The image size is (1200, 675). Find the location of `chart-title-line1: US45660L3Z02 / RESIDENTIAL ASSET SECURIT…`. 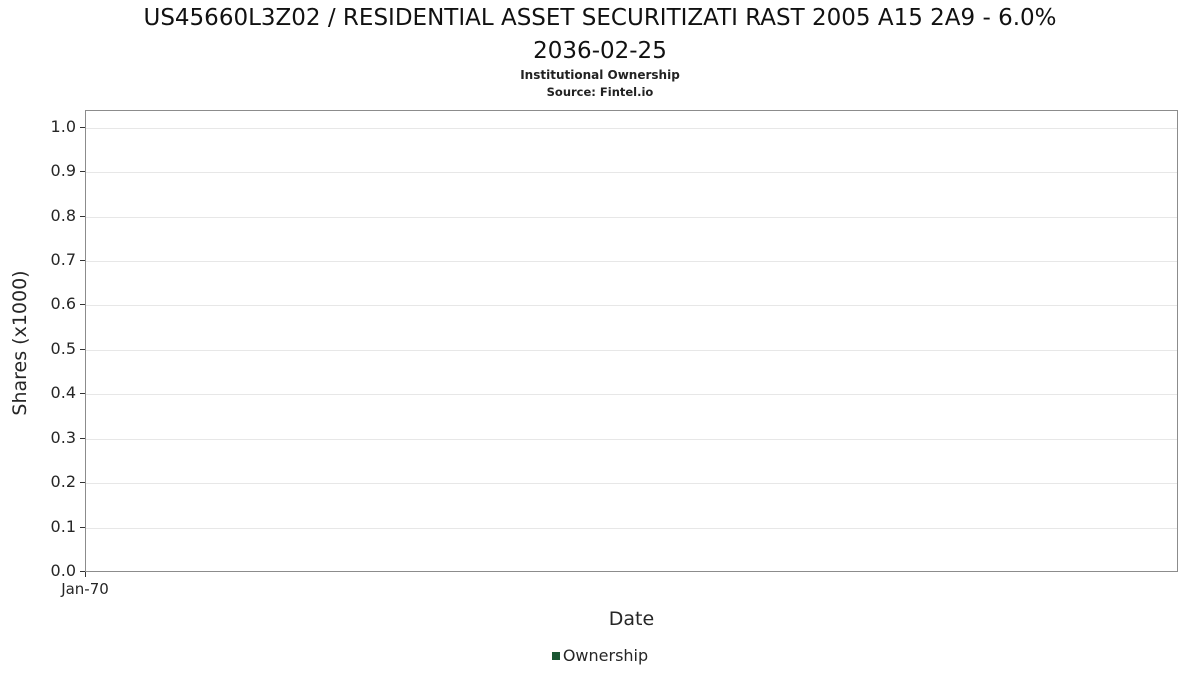

chart-title-line1: US45660L3Z02 / RESIDENTIAL ASSET SECURIT… is located at coordinates (600, 18).